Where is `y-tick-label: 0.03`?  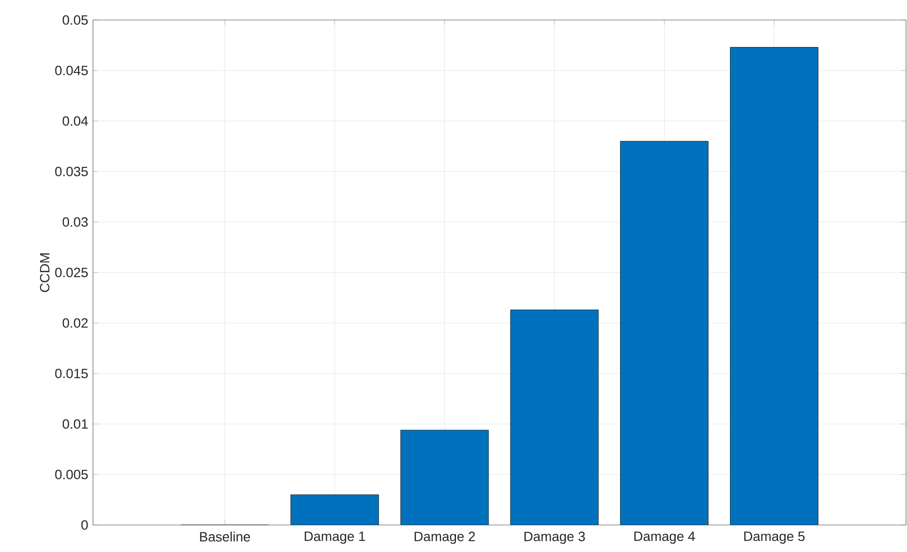 y-tick-label: 0.03 is located at coordinates (75, 222).